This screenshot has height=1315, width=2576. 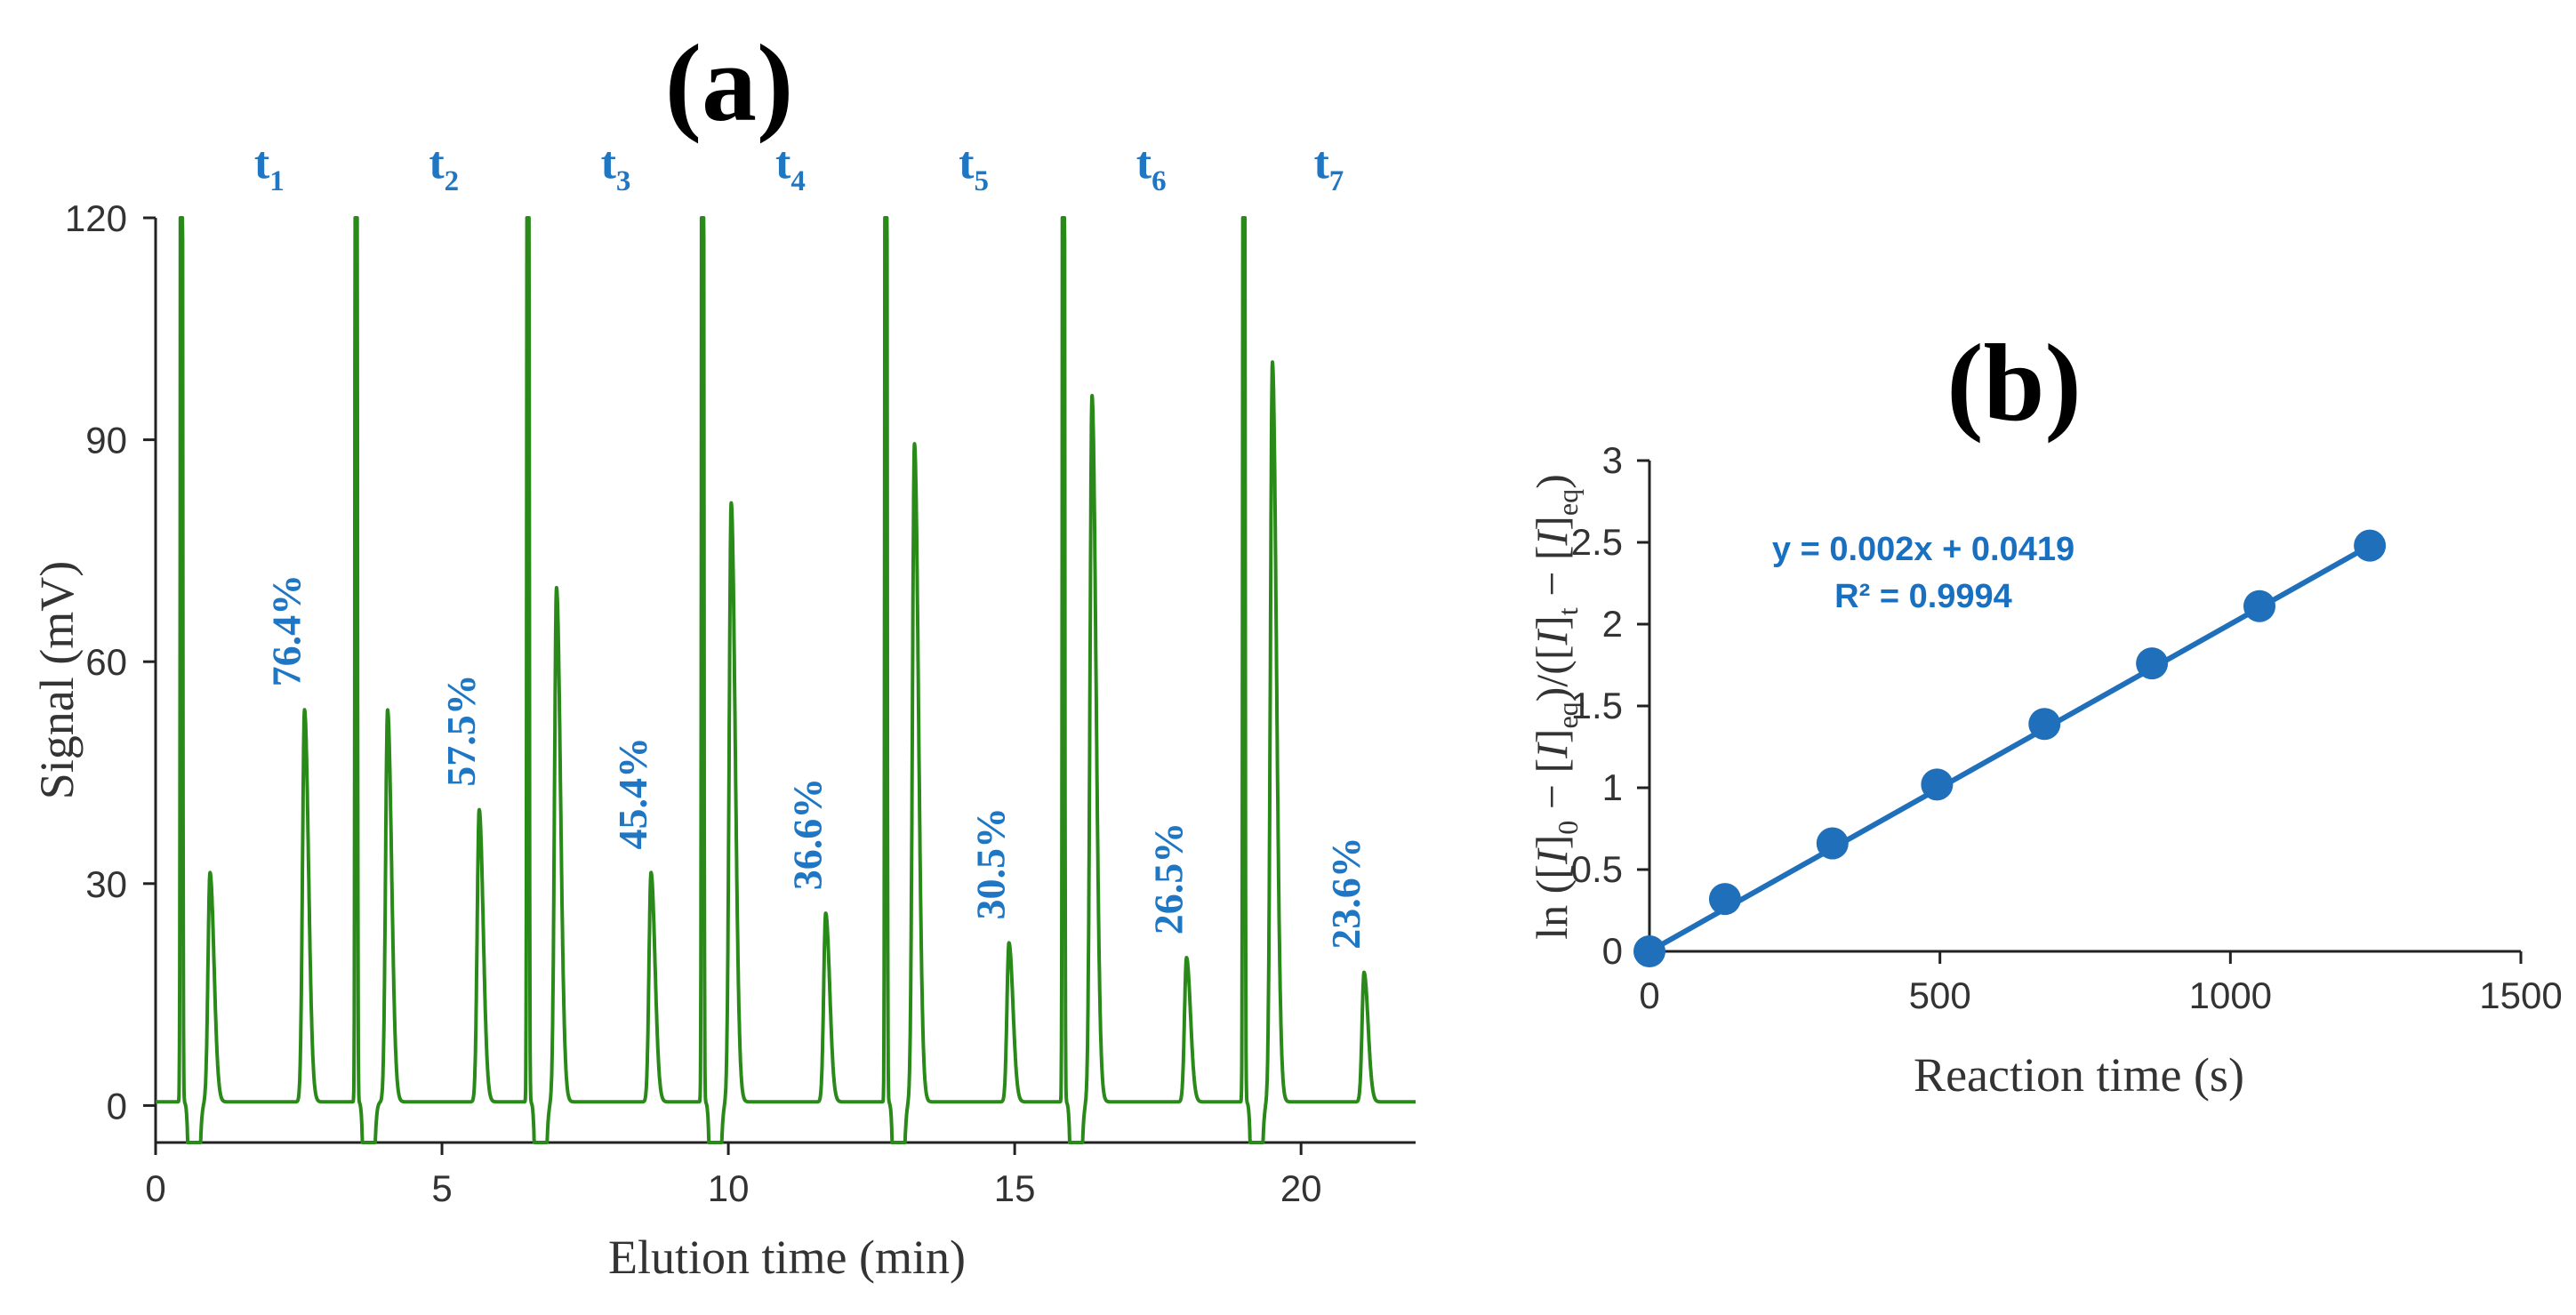 I want to click on y-tick-label: 1.5, so click(x=1597, y=705).